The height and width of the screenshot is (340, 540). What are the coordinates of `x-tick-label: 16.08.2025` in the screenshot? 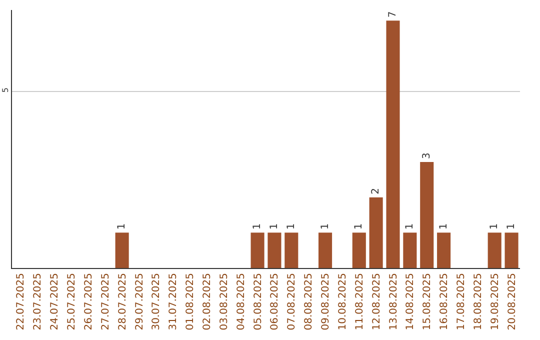 It's located at (444, 301).